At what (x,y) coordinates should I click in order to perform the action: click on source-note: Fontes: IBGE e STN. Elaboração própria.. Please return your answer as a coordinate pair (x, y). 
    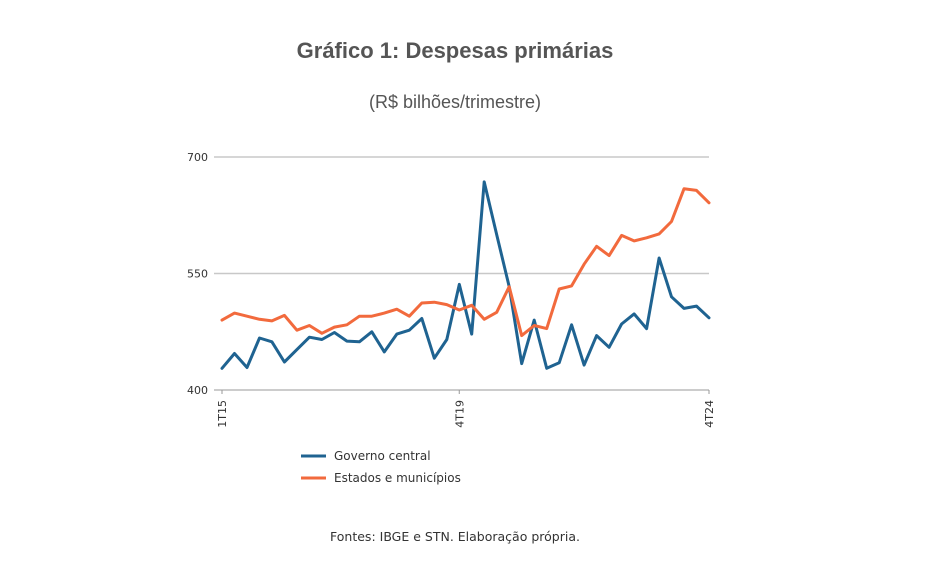
    Looking at the image, I should click on (455, 536).